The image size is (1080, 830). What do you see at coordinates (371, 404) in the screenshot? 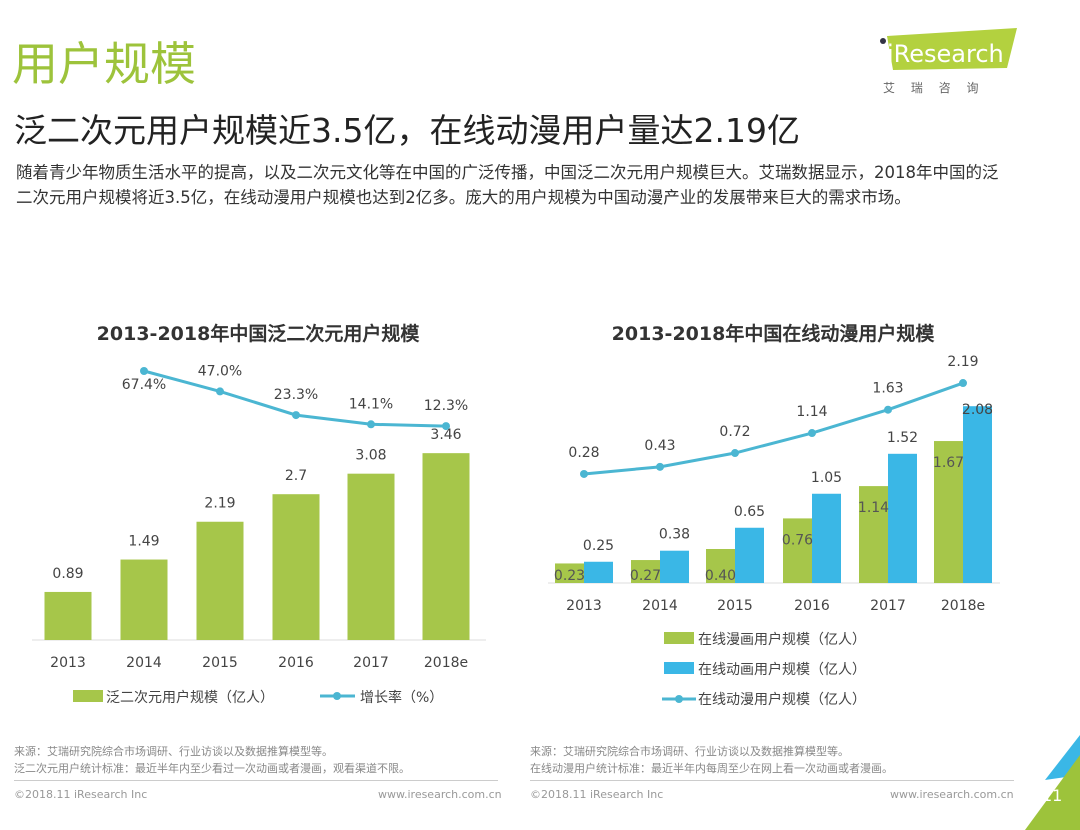
I see `growth-label: 14.1%` at bounding box center [371, 404].